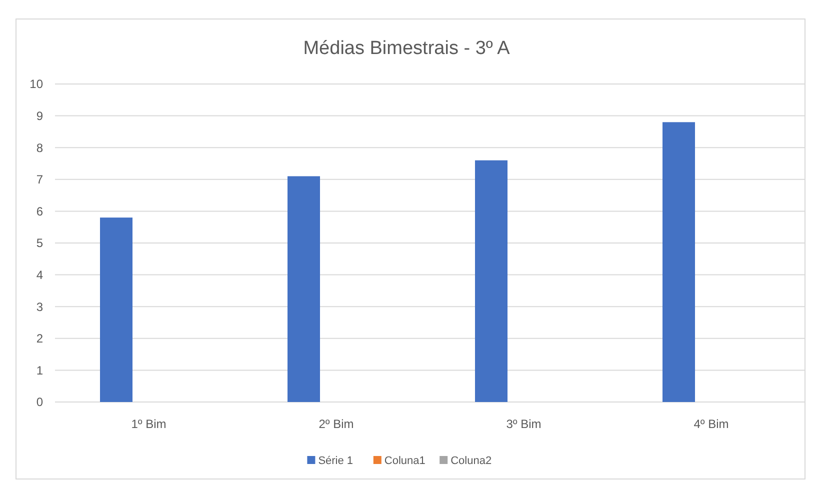  I want to click on y-tick-label: 0, so click(40, 402).